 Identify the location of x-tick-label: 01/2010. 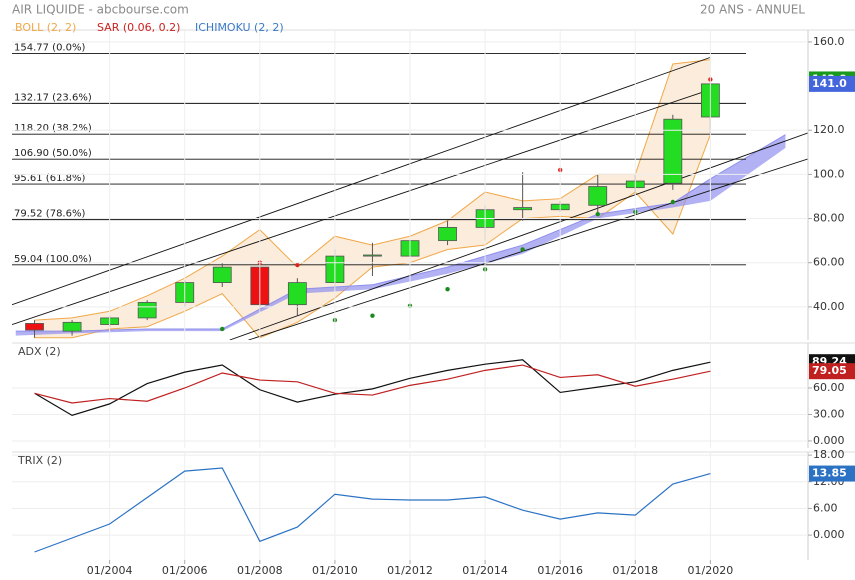
(335, 570).